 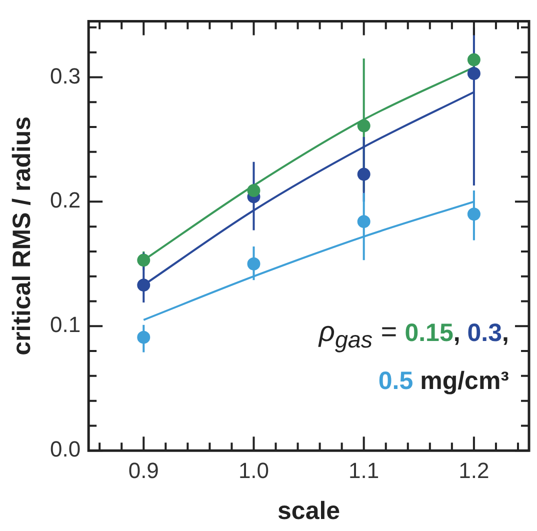 I want to click on x-tick-label: 1.2, so click(x=474, y=470).